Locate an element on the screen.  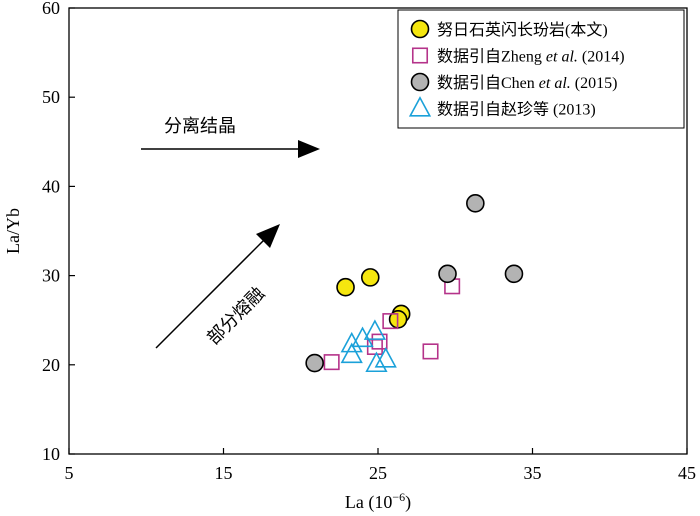
fractional-crystallization-annotation: 分离结晶 is located at coordinates (230, 137).